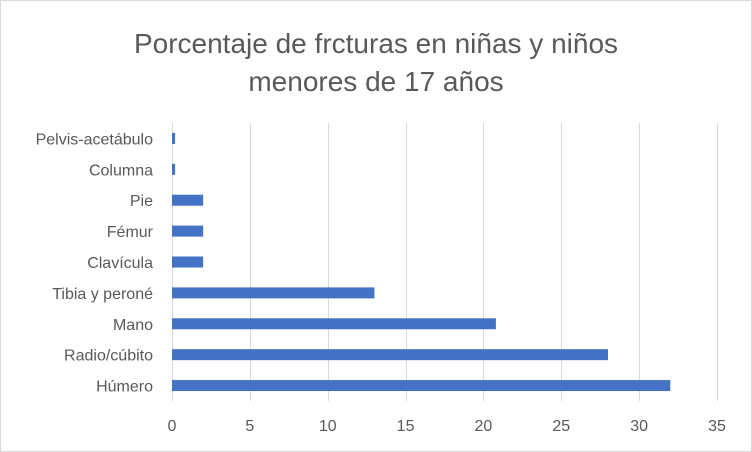 The image size is (752, 452). What do you see at coordinates (717, 426) in the screenshot?
I see `x-tick-label: 35` at bounding box center [717, 426].